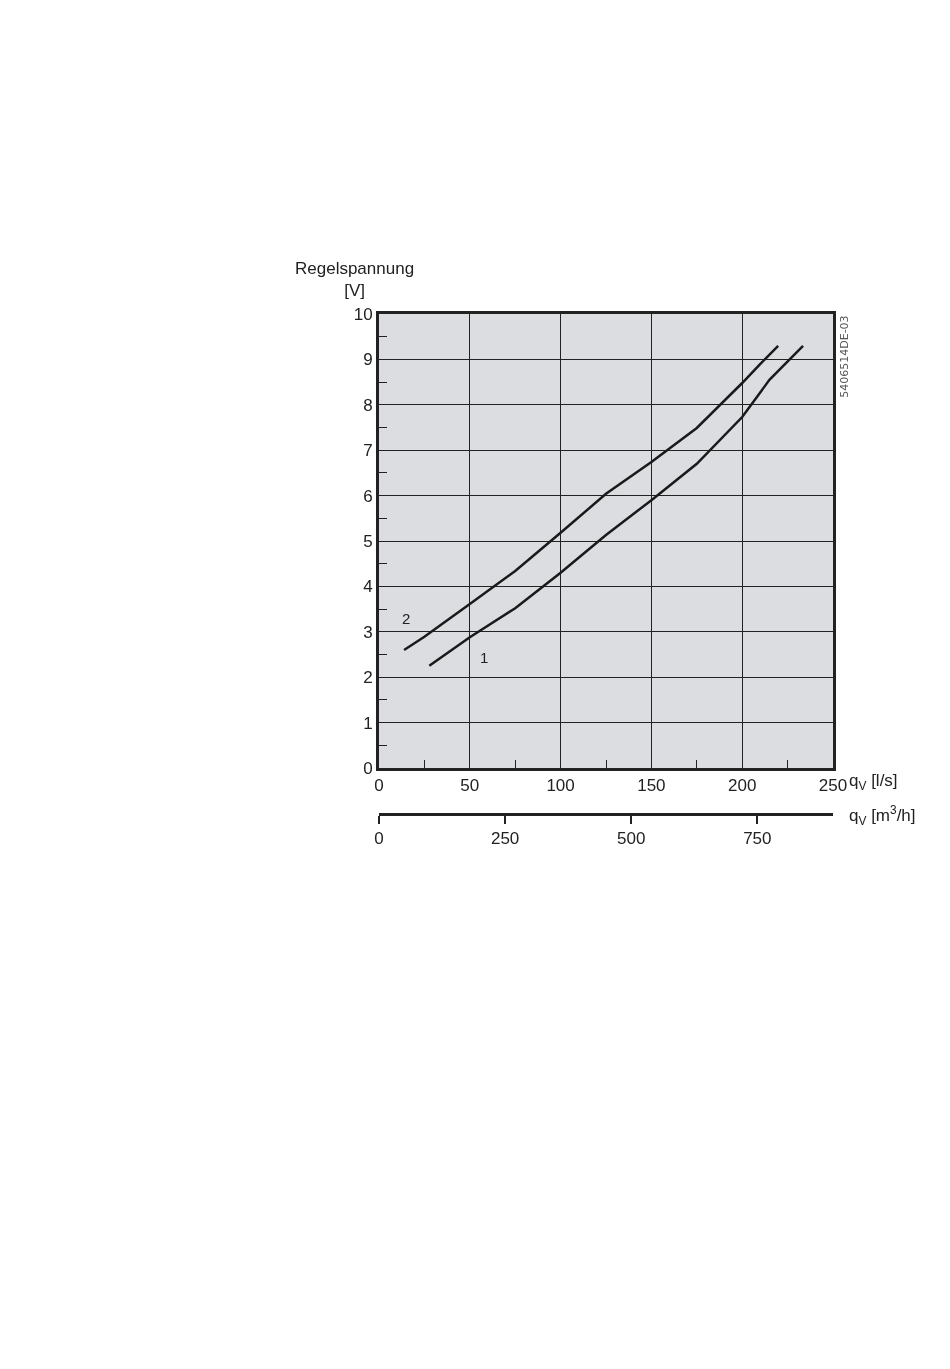  Describe the element at coordinates (873, 782) in the screenshot. I see `x-axis-title: q$_{V}$ [l/s]` at that location.